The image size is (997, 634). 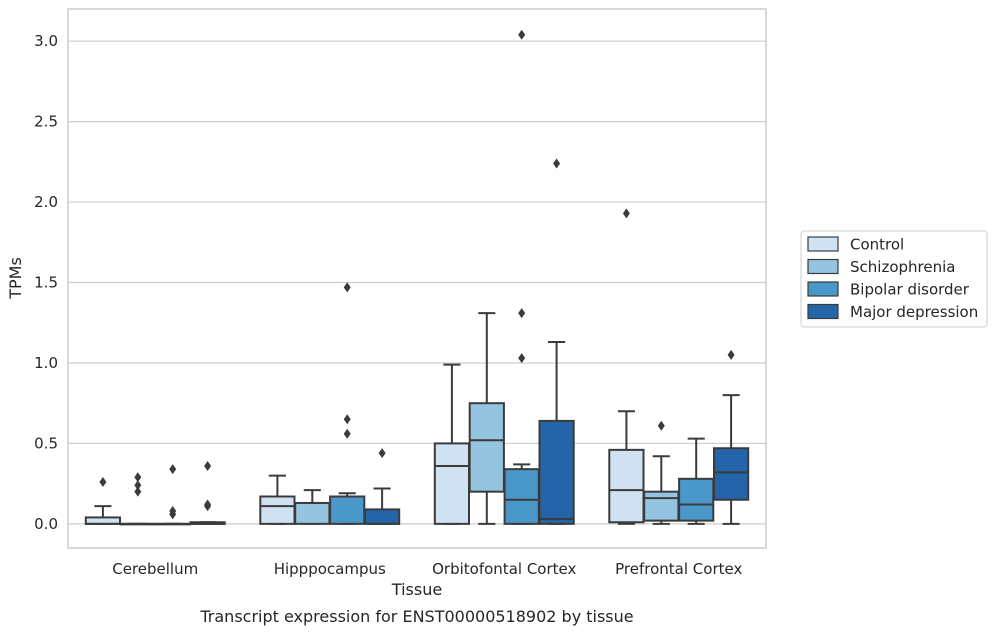 What do you see at coordinates (416, 589) in the screenshot?
I see `x-axis-label: Tissue` at bounding box center [416, 589].